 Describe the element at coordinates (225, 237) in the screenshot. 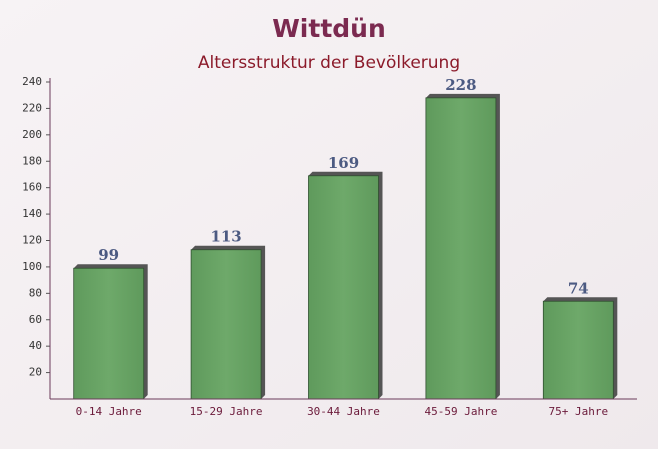

I see `value-label: 113` at that location.